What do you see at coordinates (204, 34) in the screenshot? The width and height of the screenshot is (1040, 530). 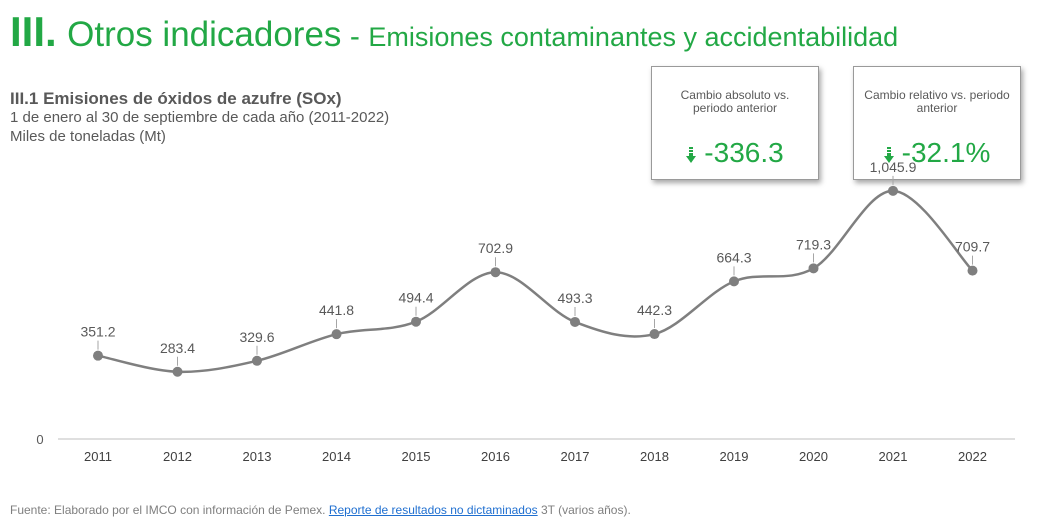 I see `section-title: Otros indicadores` at bounding box center [204, 34].